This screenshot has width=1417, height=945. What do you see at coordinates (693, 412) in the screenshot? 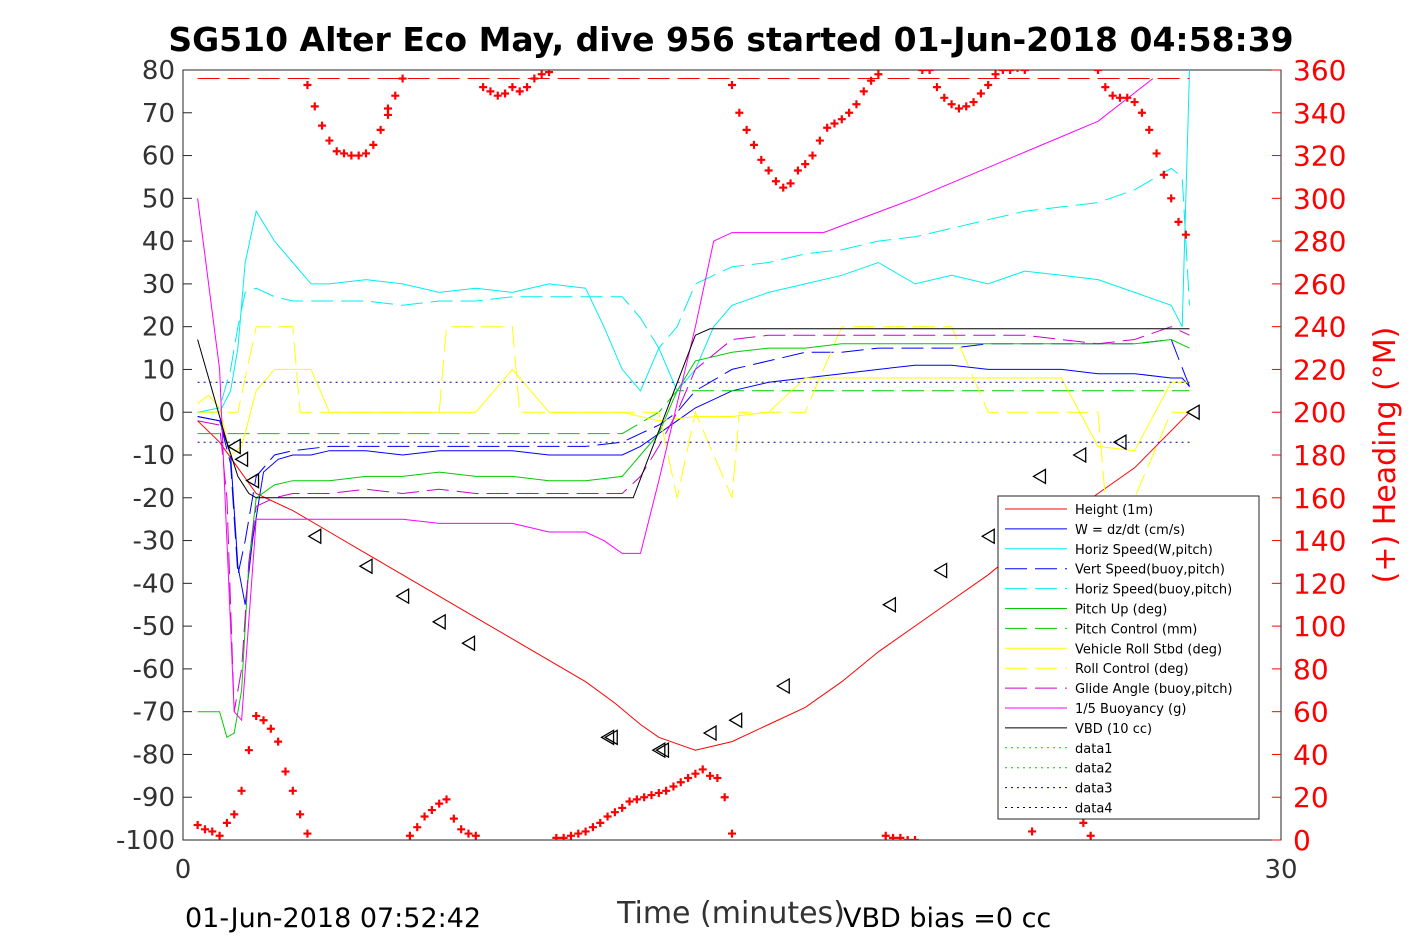
I see `series-line-roll-control-deg` at bounding box center [693, 412].